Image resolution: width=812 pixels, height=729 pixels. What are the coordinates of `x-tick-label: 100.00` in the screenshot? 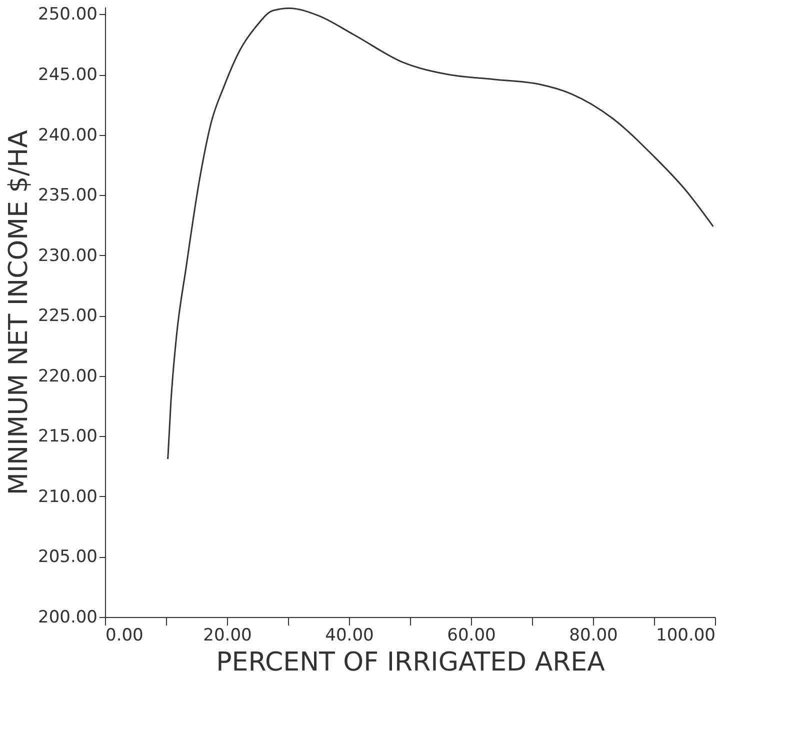 It's located at (686, 636).